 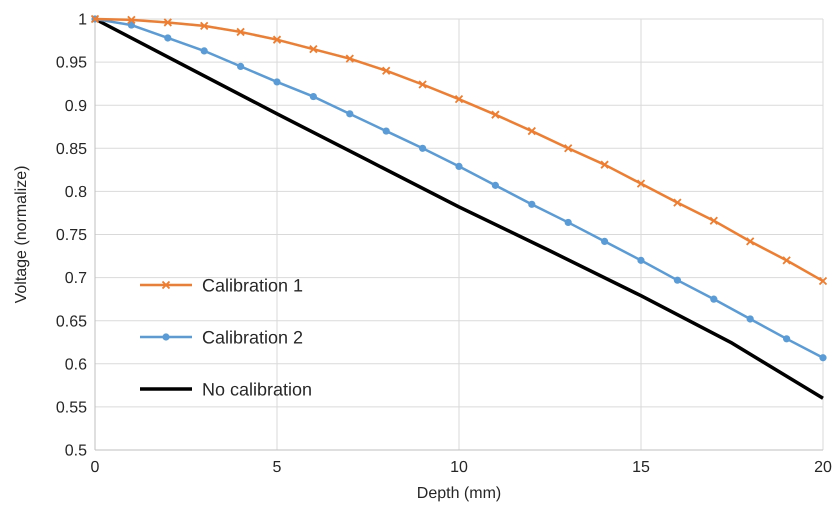 What do you see at coordinates (21, 235) in the screenshot?
I see `y-axis-title: Voltage (normalize)` at bounding box center [21, 235].